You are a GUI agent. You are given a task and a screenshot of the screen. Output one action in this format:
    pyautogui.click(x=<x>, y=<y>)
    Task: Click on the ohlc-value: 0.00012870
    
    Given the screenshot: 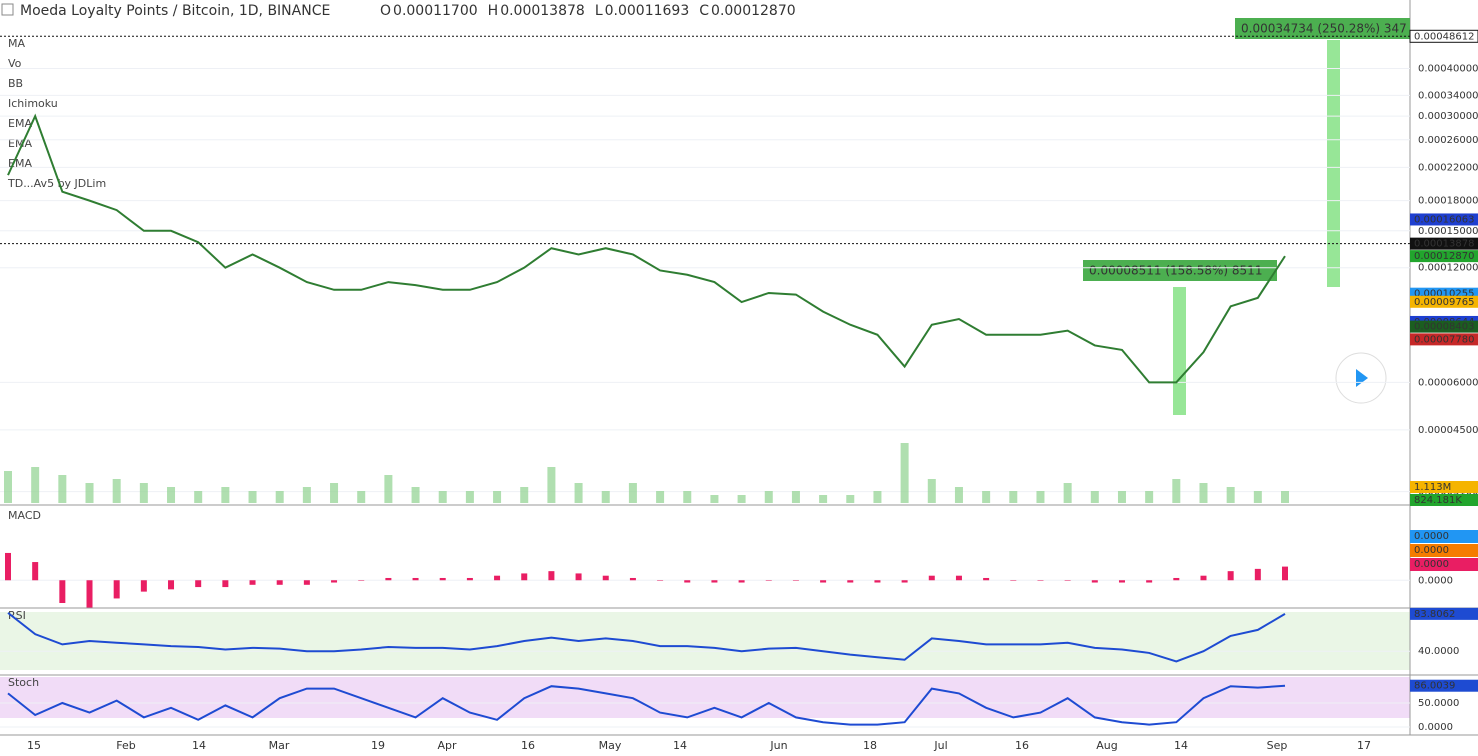 What is the action you would take?
    pyautogui.click(x=753, y=11)
    